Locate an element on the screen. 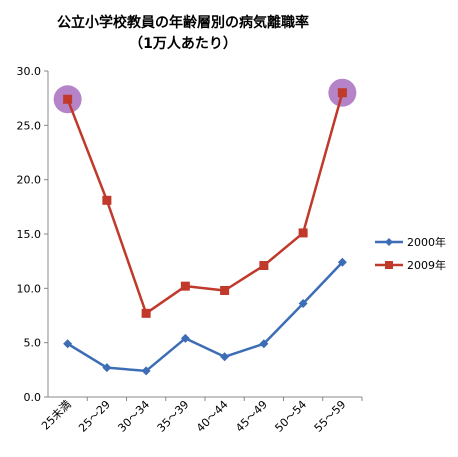 The image size is (458, 457). y-tick-label: 0.0 is located at coordinates (33, 397).